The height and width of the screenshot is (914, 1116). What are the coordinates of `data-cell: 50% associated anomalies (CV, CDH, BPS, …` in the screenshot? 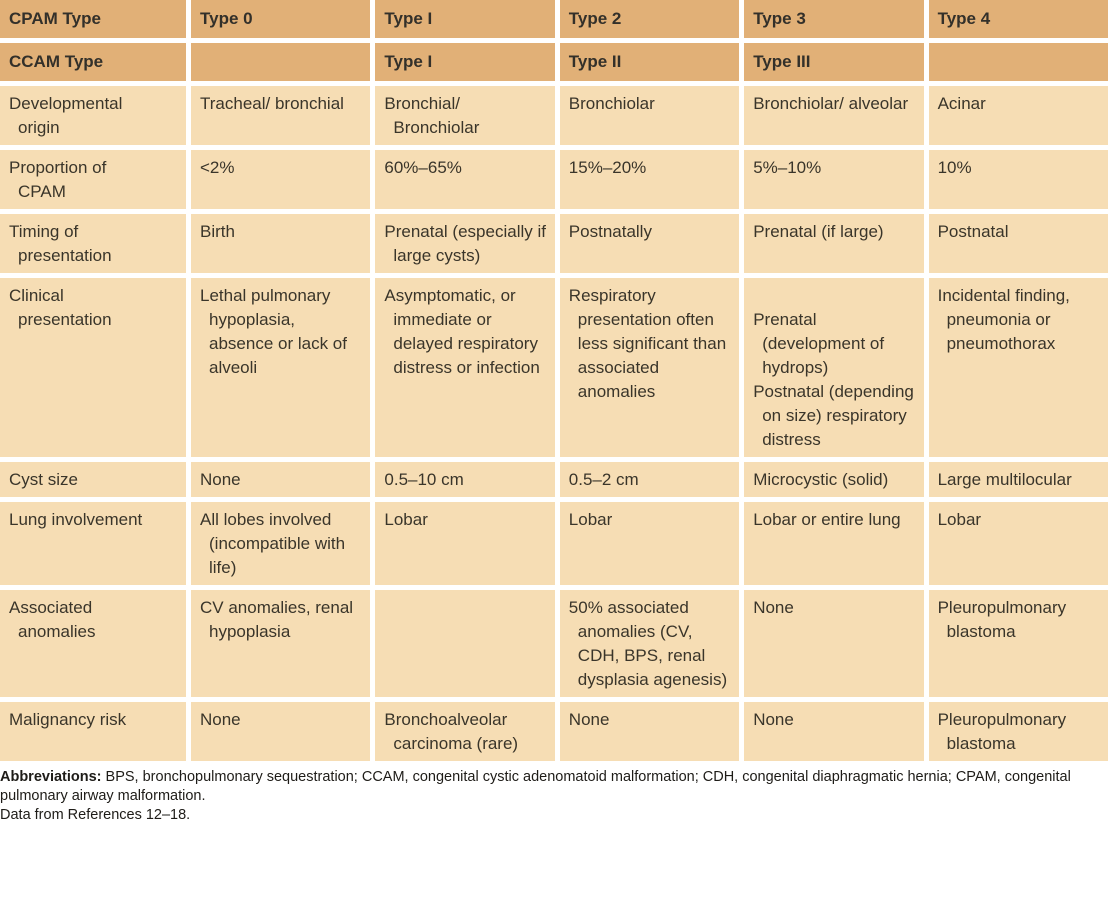 It's located at (649, 643).